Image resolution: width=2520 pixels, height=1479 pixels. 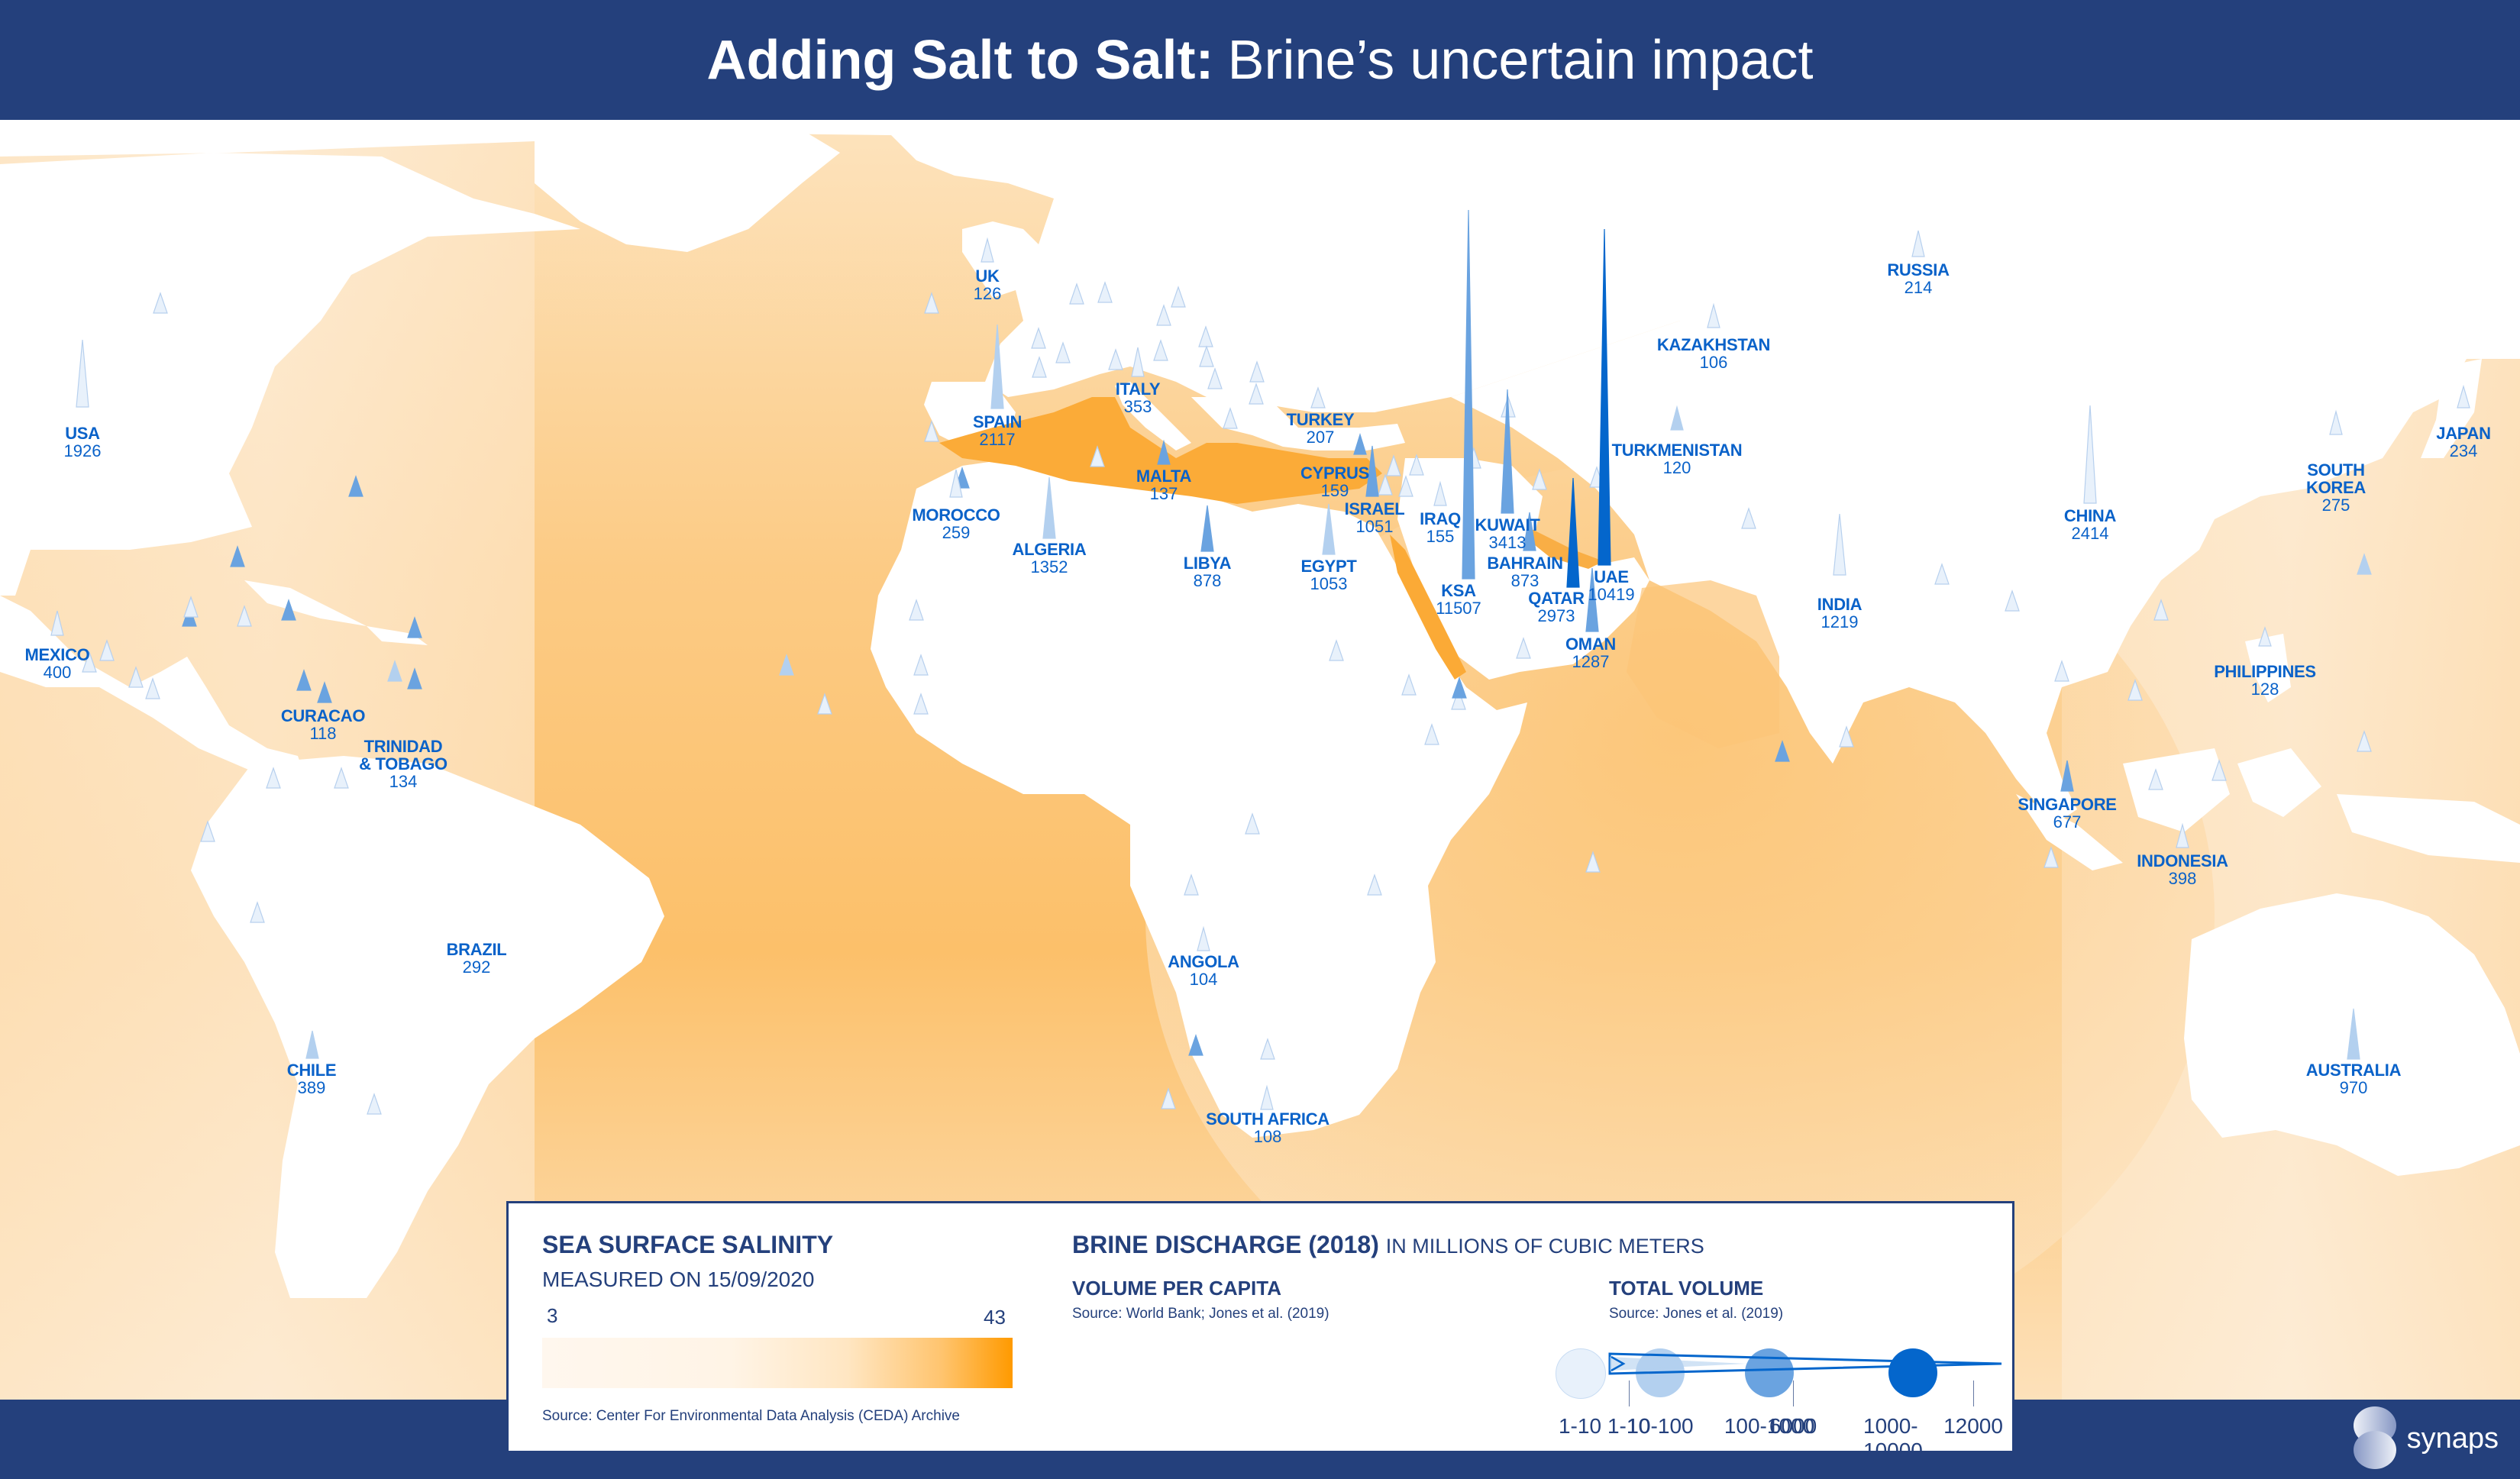 What do you see at coordinates (1163, 494) in the screenshot?
I see `country-value: 137` at bounding box center [1163, 494].